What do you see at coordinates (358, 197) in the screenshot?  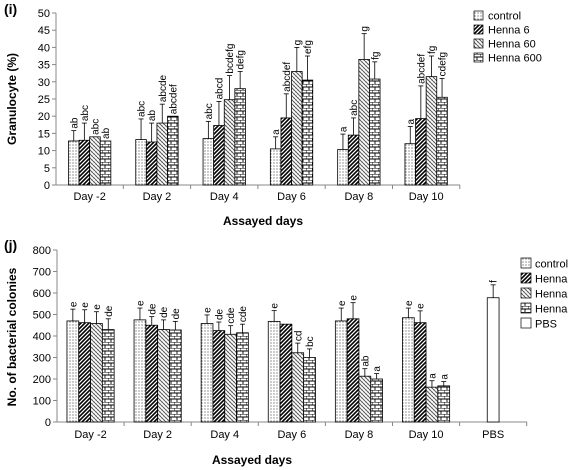 I see `x-tick-label: Day 8` at bounding box center [358, 197].